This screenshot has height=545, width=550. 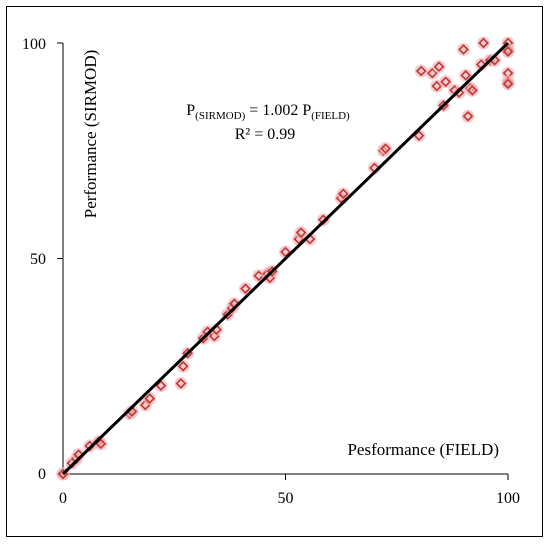 I want to click on regression-equation: P(SIRMOD) = 1.002 P(FIELD), so click(x=268, y=112).